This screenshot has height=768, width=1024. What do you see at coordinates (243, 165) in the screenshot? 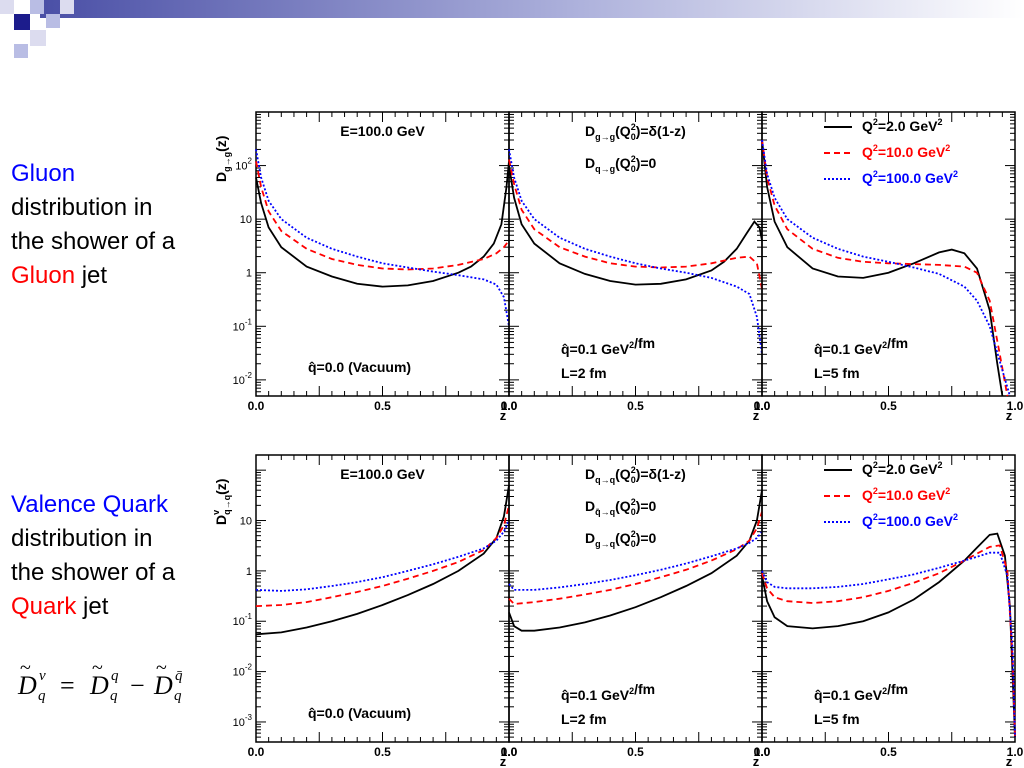
I see `y-tick-label: 10²` at bounding box center [243, 165].